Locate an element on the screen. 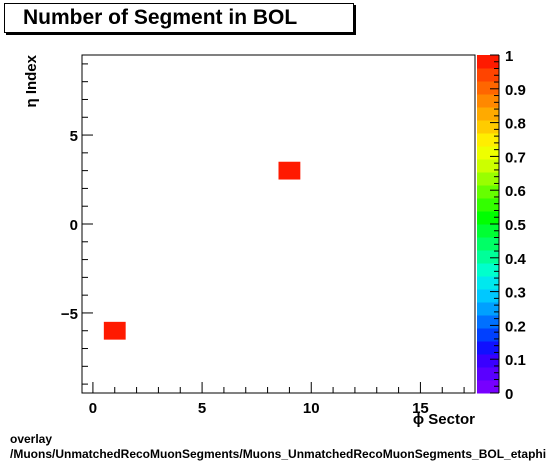 This screenshot has height=462, width=546. x-tick-label: 0 is located at coordinates (93, 408).